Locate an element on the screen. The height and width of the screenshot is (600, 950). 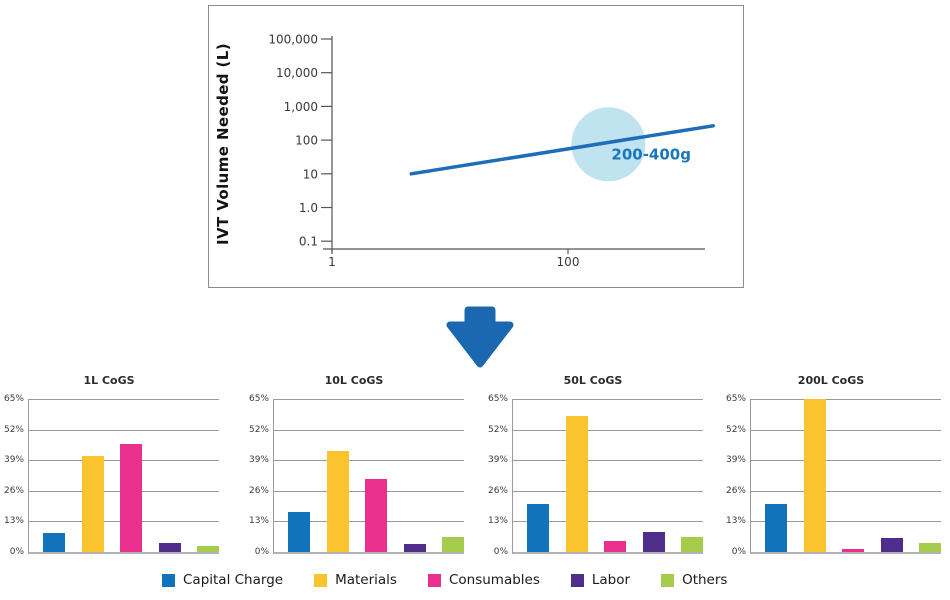
cogs-chart-cogs-200l: 200L CoGS 65% 52% 39% 26% 13% 0% is located at coordinates (831, 465).